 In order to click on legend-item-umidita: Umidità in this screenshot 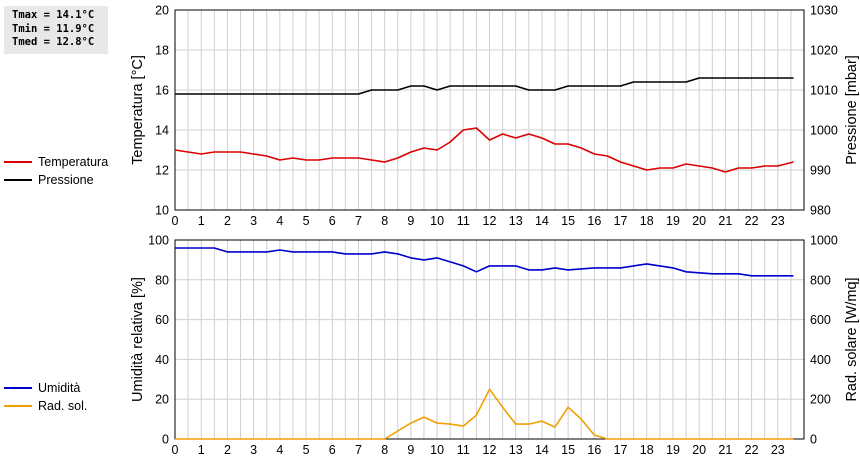, I will do `click(45, 388)`.